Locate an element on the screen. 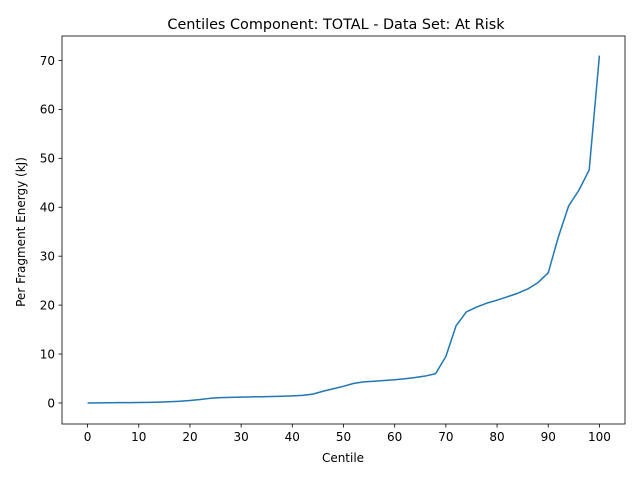 This screenshot has height=480, width=640. y-tick-label: 40 is located at coordinates (47, 208).